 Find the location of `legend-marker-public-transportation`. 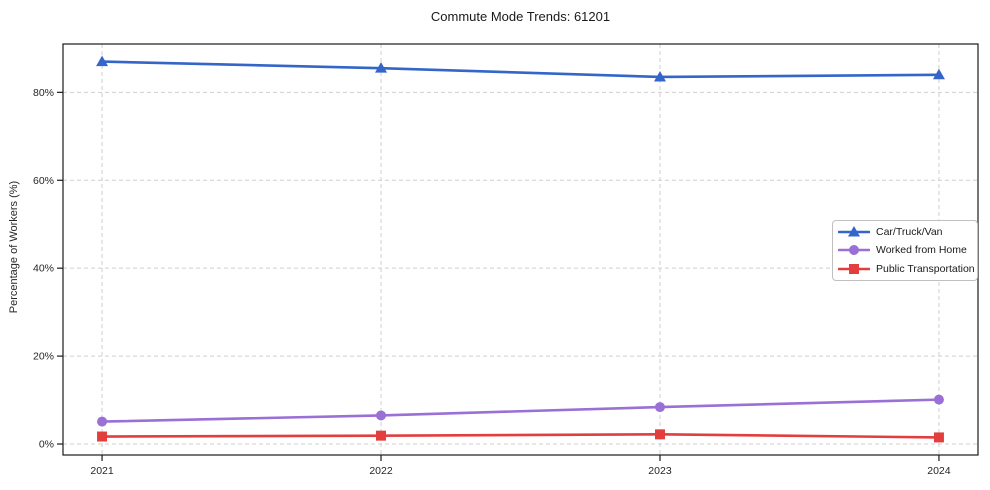

legend-marker-public-transportation is located at coordinates (854, 268).